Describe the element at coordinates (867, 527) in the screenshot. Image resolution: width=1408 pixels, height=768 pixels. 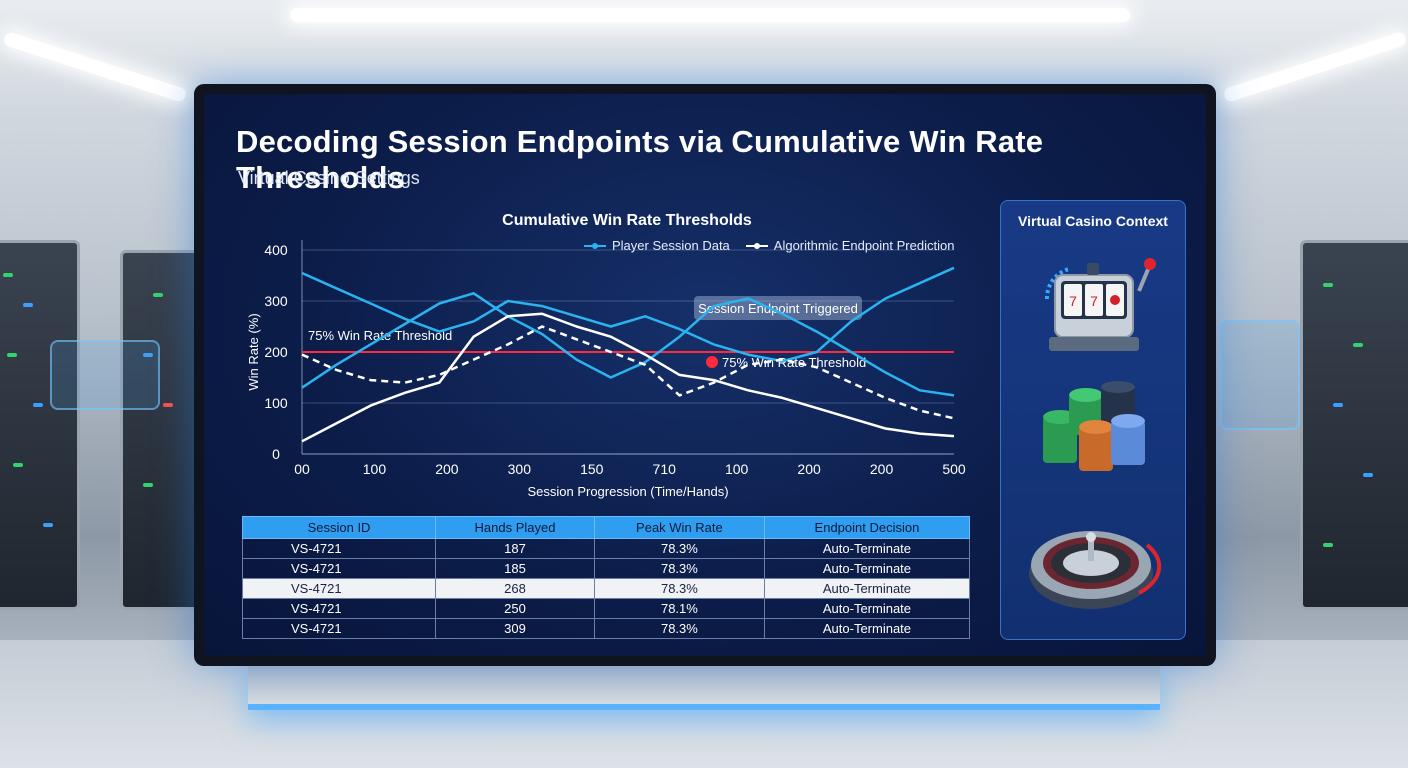
I see `column-header-endpoint-decision: Endpoint Decision` at that location.